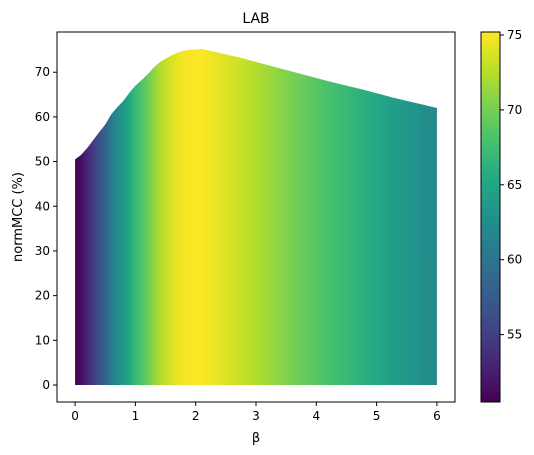 This screenshot has height=455, width=534. Describe the element at coordinates (490, 217) in the screenshot. I see `colorbar-bar` at that location.